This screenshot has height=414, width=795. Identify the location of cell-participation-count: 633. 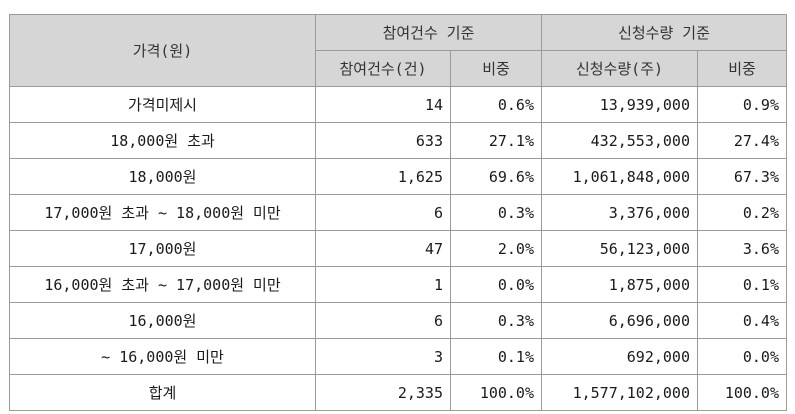
(383, 140).